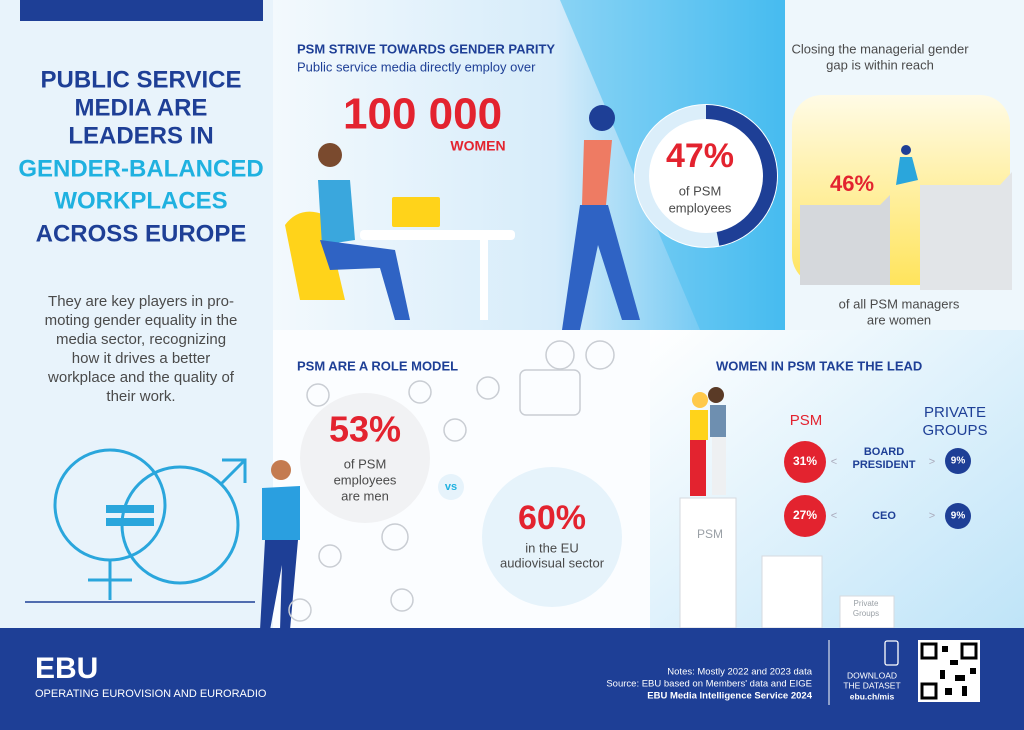 This screenshot has height=730, width=1024. What do you see at coordinates (852, 183) in the screenshot?
I see `managers-share: 46%` at bounding box center [852, 183].